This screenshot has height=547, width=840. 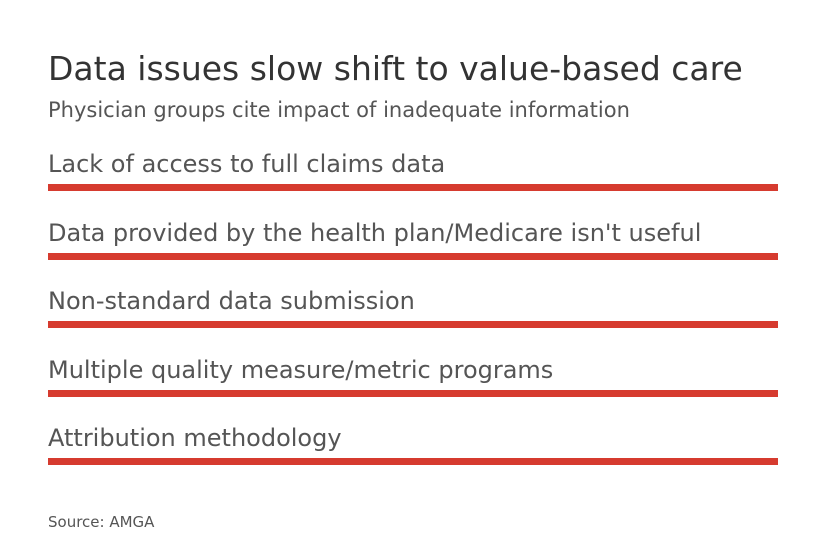 I want to click on source-note: Source: AMGA, so click(x=101, y=522).